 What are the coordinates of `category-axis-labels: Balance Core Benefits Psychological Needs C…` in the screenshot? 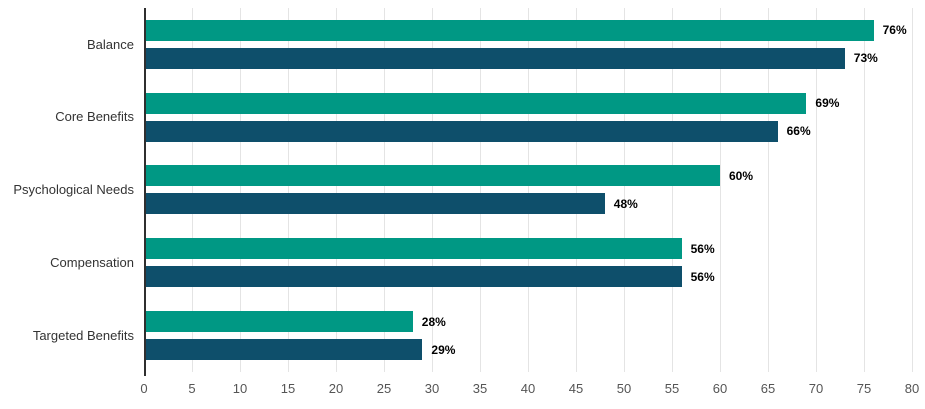 It's located at (67, 190).